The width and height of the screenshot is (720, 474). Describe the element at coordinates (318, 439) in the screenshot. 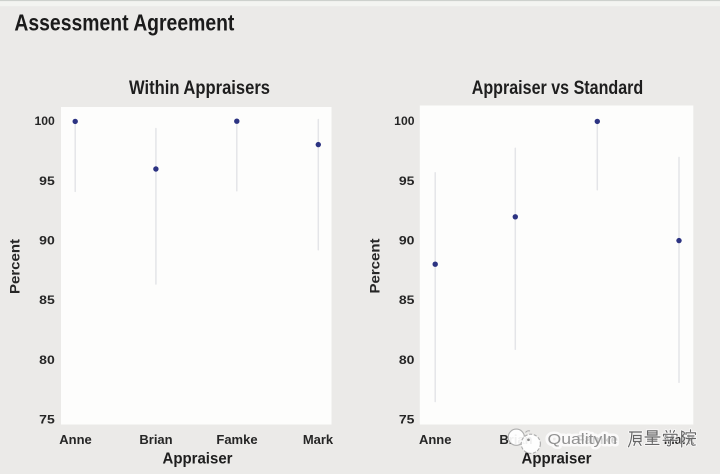

I see `svg-text: Mark` at that location.